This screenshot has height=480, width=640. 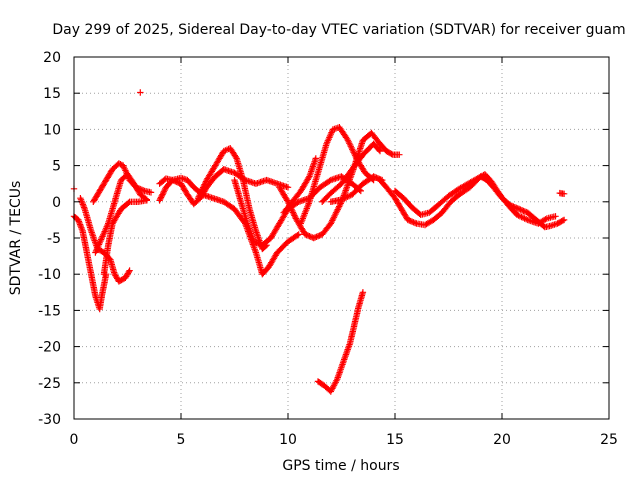 What do you see at coordinates (52, 58) in the screenshot?
I see `y-tick-label: 20` at bounding box center [52, 58].